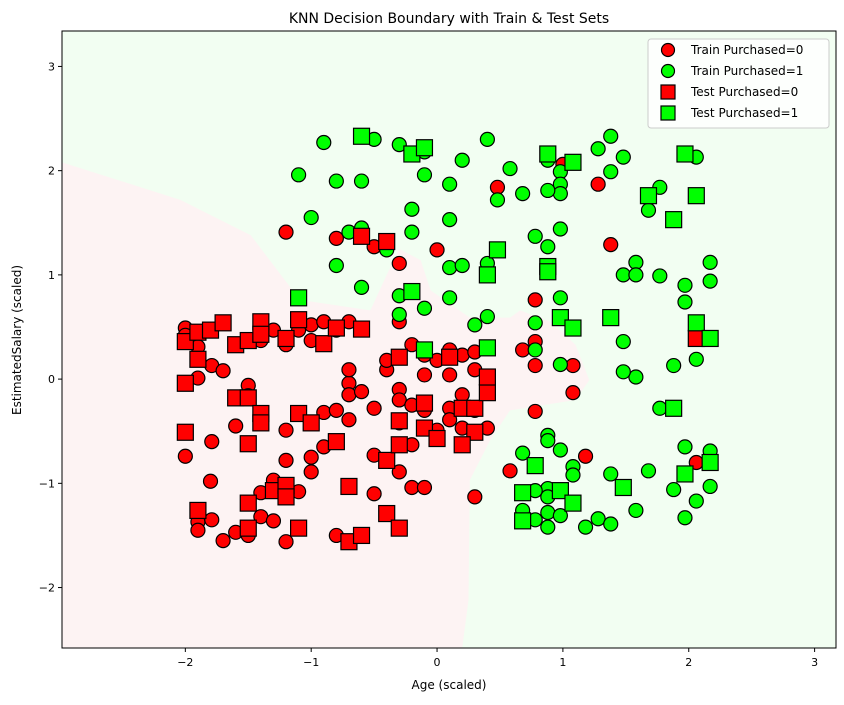  I want to click on y-axis-label: EstimatedSalary (scaled), so click(17, 340).